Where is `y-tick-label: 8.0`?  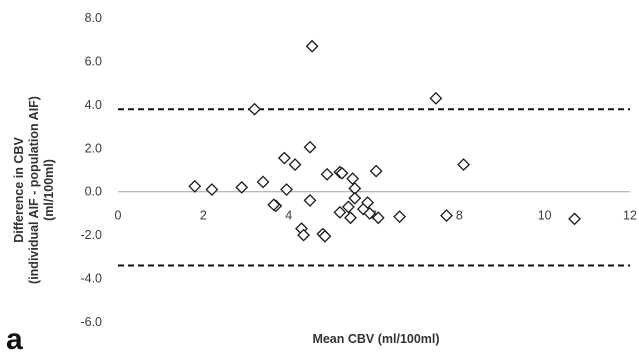 y-tick-label: 8.0 is located at coordinates (93, 18).